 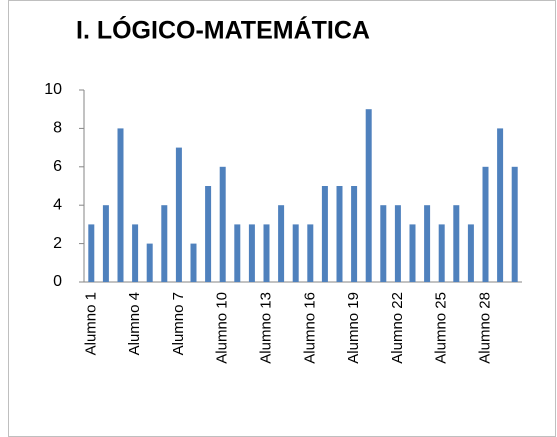 I want to click on y-tick-label: 4, so click(x=57, y=204).